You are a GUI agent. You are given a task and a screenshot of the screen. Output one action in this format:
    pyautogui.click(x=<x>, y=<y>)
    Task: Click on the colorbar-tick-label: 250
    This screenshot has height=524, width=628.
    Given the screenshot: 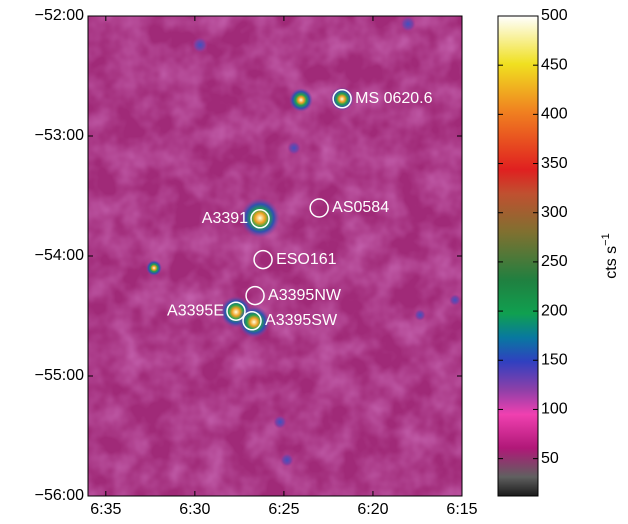 What is the action you would take?
    pyautogui.click(x=554, y=261)
    